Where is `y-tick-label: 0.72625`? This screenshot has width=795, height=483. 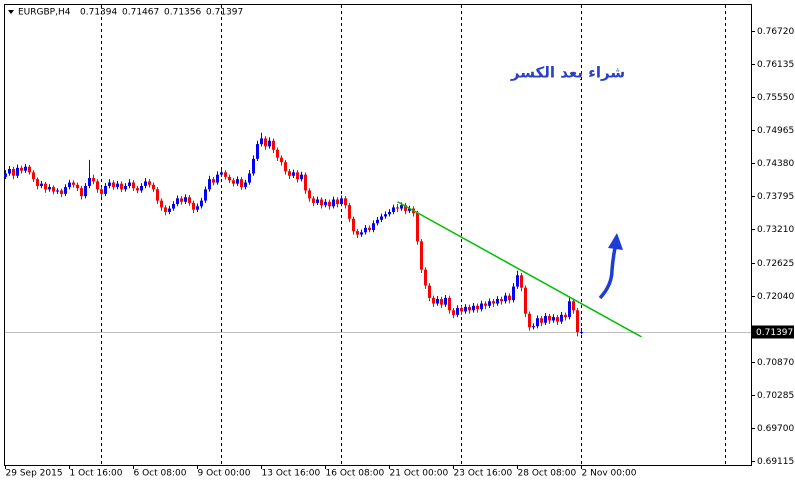 y-tick-label: 0.72625 is located at coordinates (775, 264).